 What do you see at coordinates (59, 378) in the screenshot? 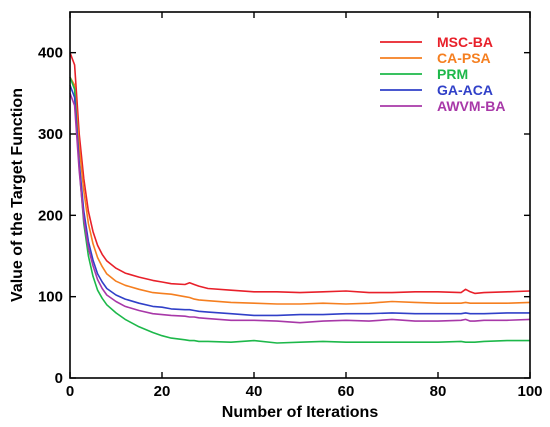
I see `y-tick-label: 0` at bounding box center [59, 378].